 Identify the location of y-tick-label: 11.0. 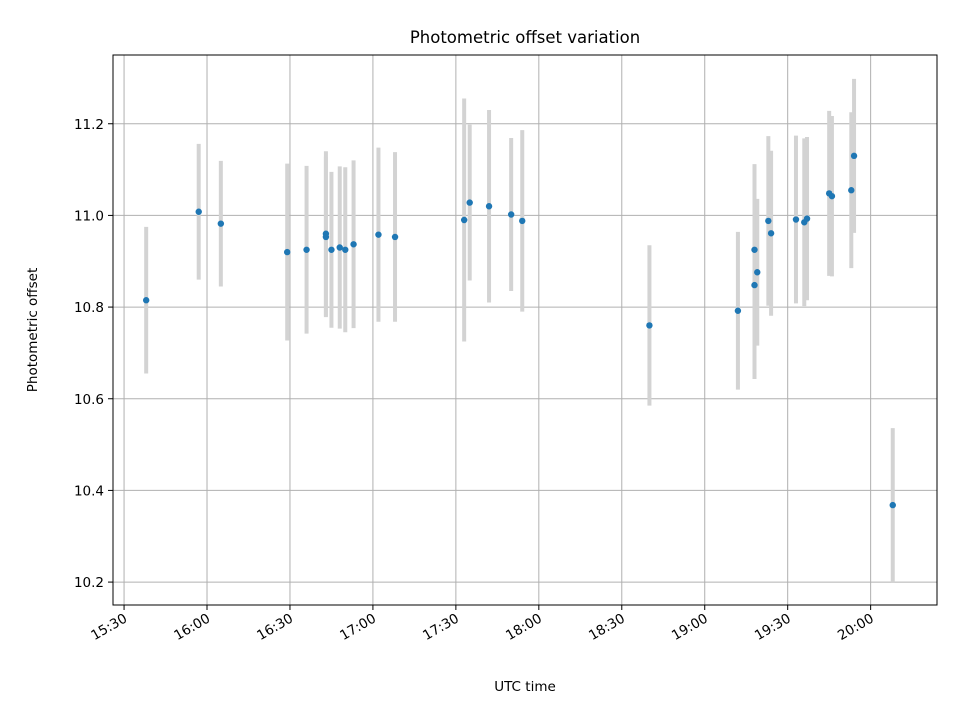
(89, 216).